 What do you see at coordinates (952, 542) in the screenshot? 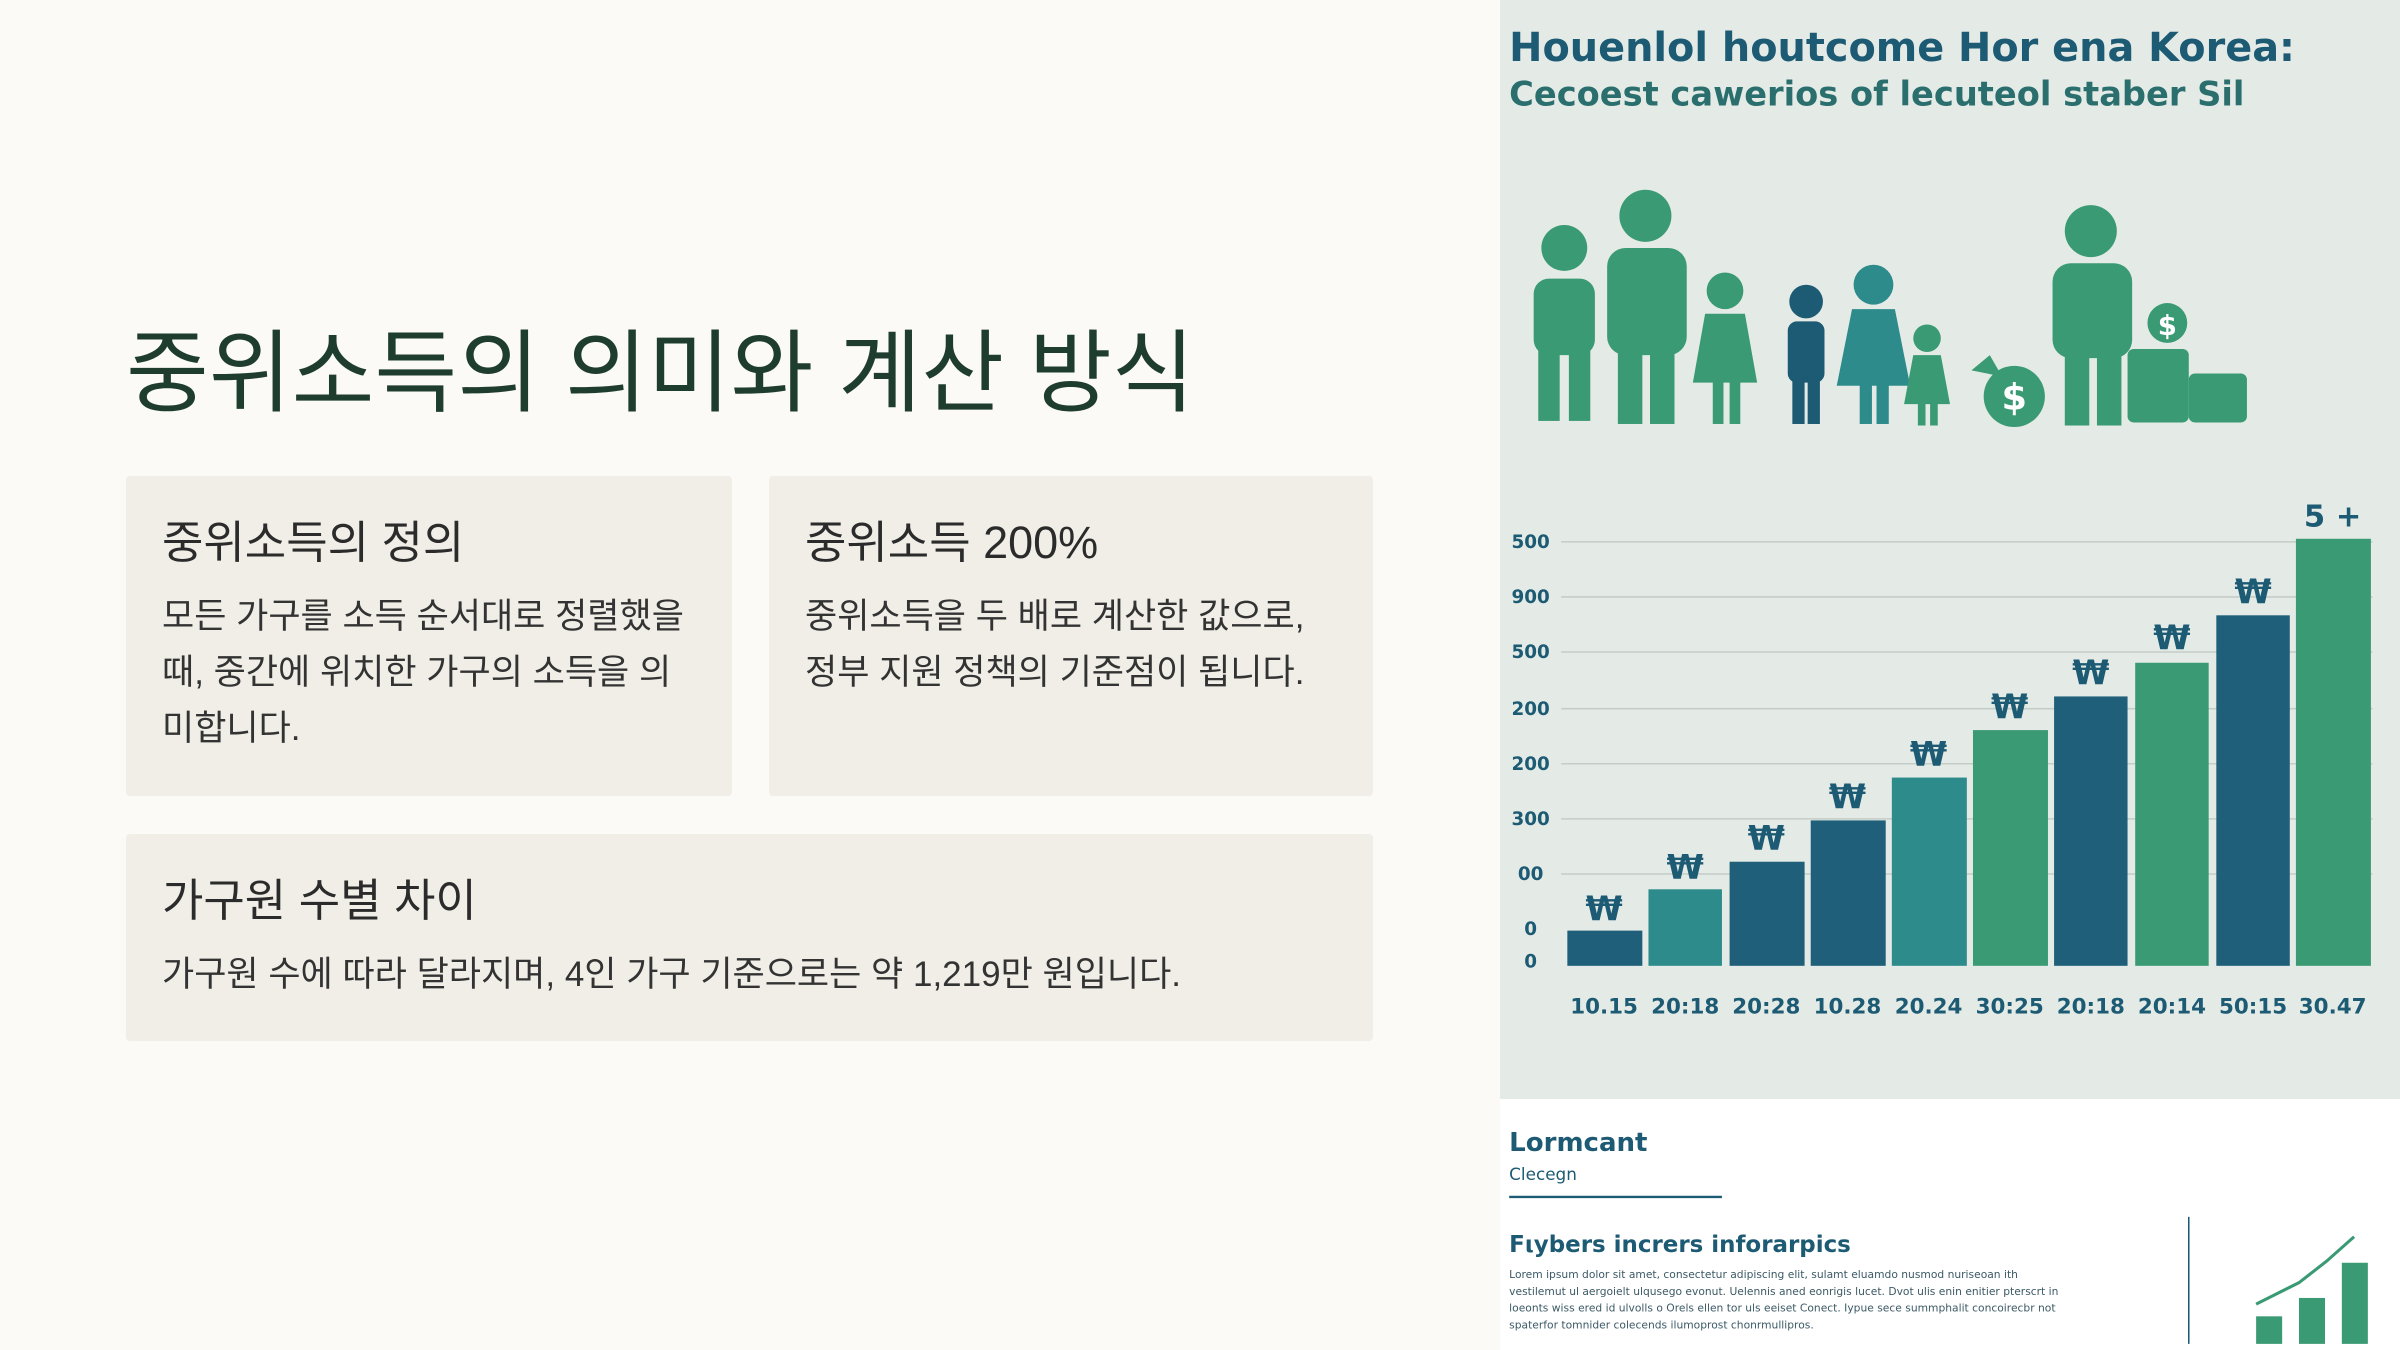
I see `card-heading: 중위소득 200%` at bounding box center [952, 542].